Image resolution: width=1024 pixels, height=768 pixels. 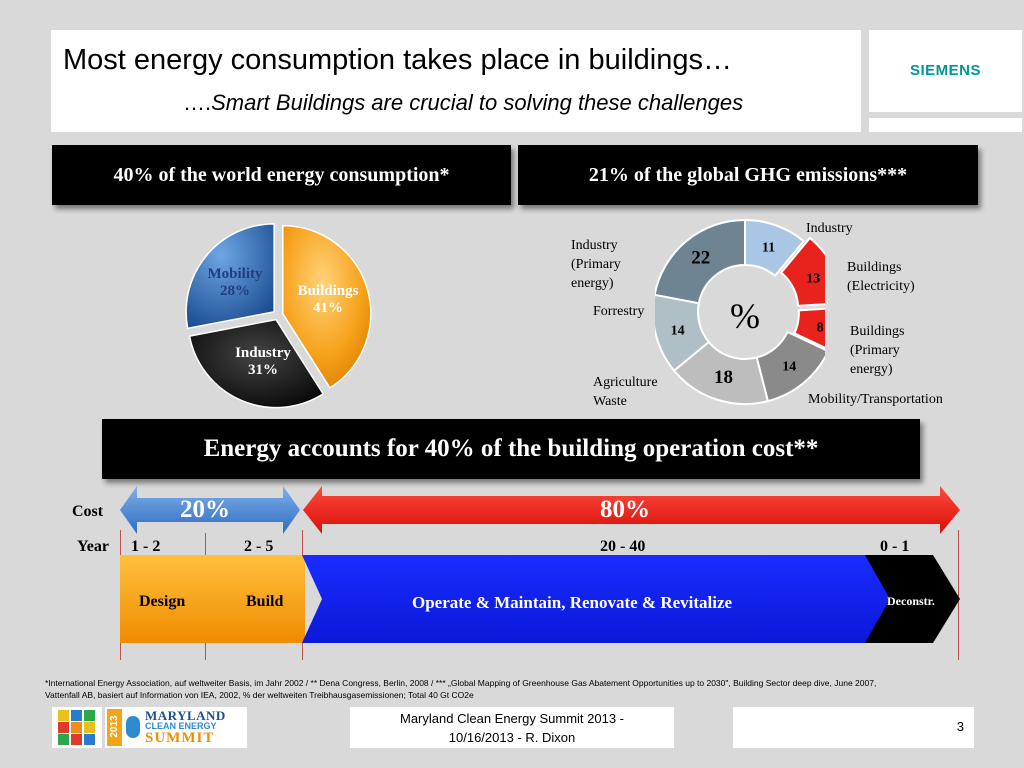 What do you see at coordinates (813, 278) in the screenshot?
I see `ring-value-1: 13` at bounding box center [813, 278].